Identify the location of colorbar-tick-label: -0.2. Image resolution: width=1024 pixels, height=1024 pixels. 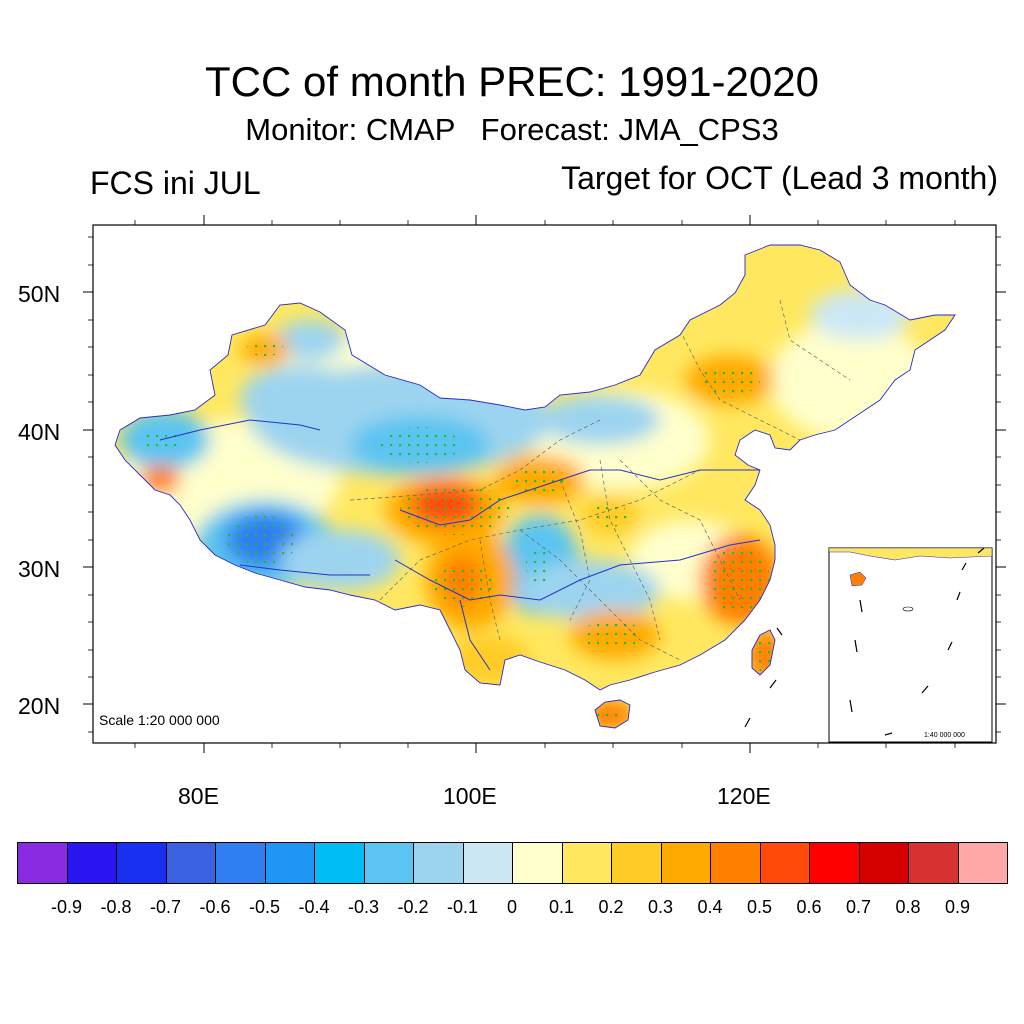
(413, 907).